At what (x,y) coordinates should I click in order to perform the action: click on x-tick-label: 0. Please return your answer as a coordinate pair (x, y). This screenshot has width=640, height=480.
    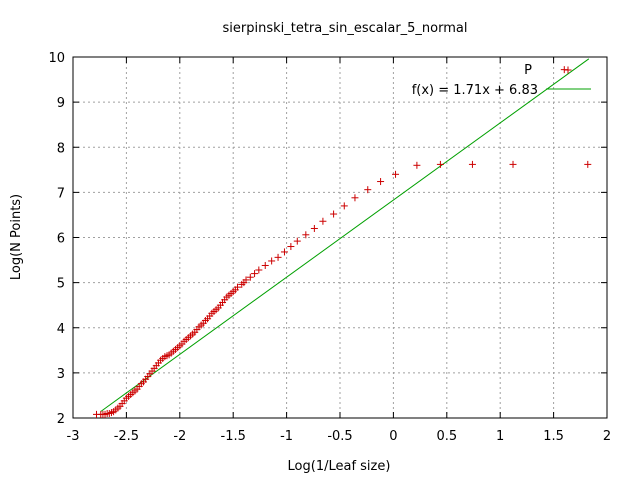
    Looking at the image, I should click on (393, 436).